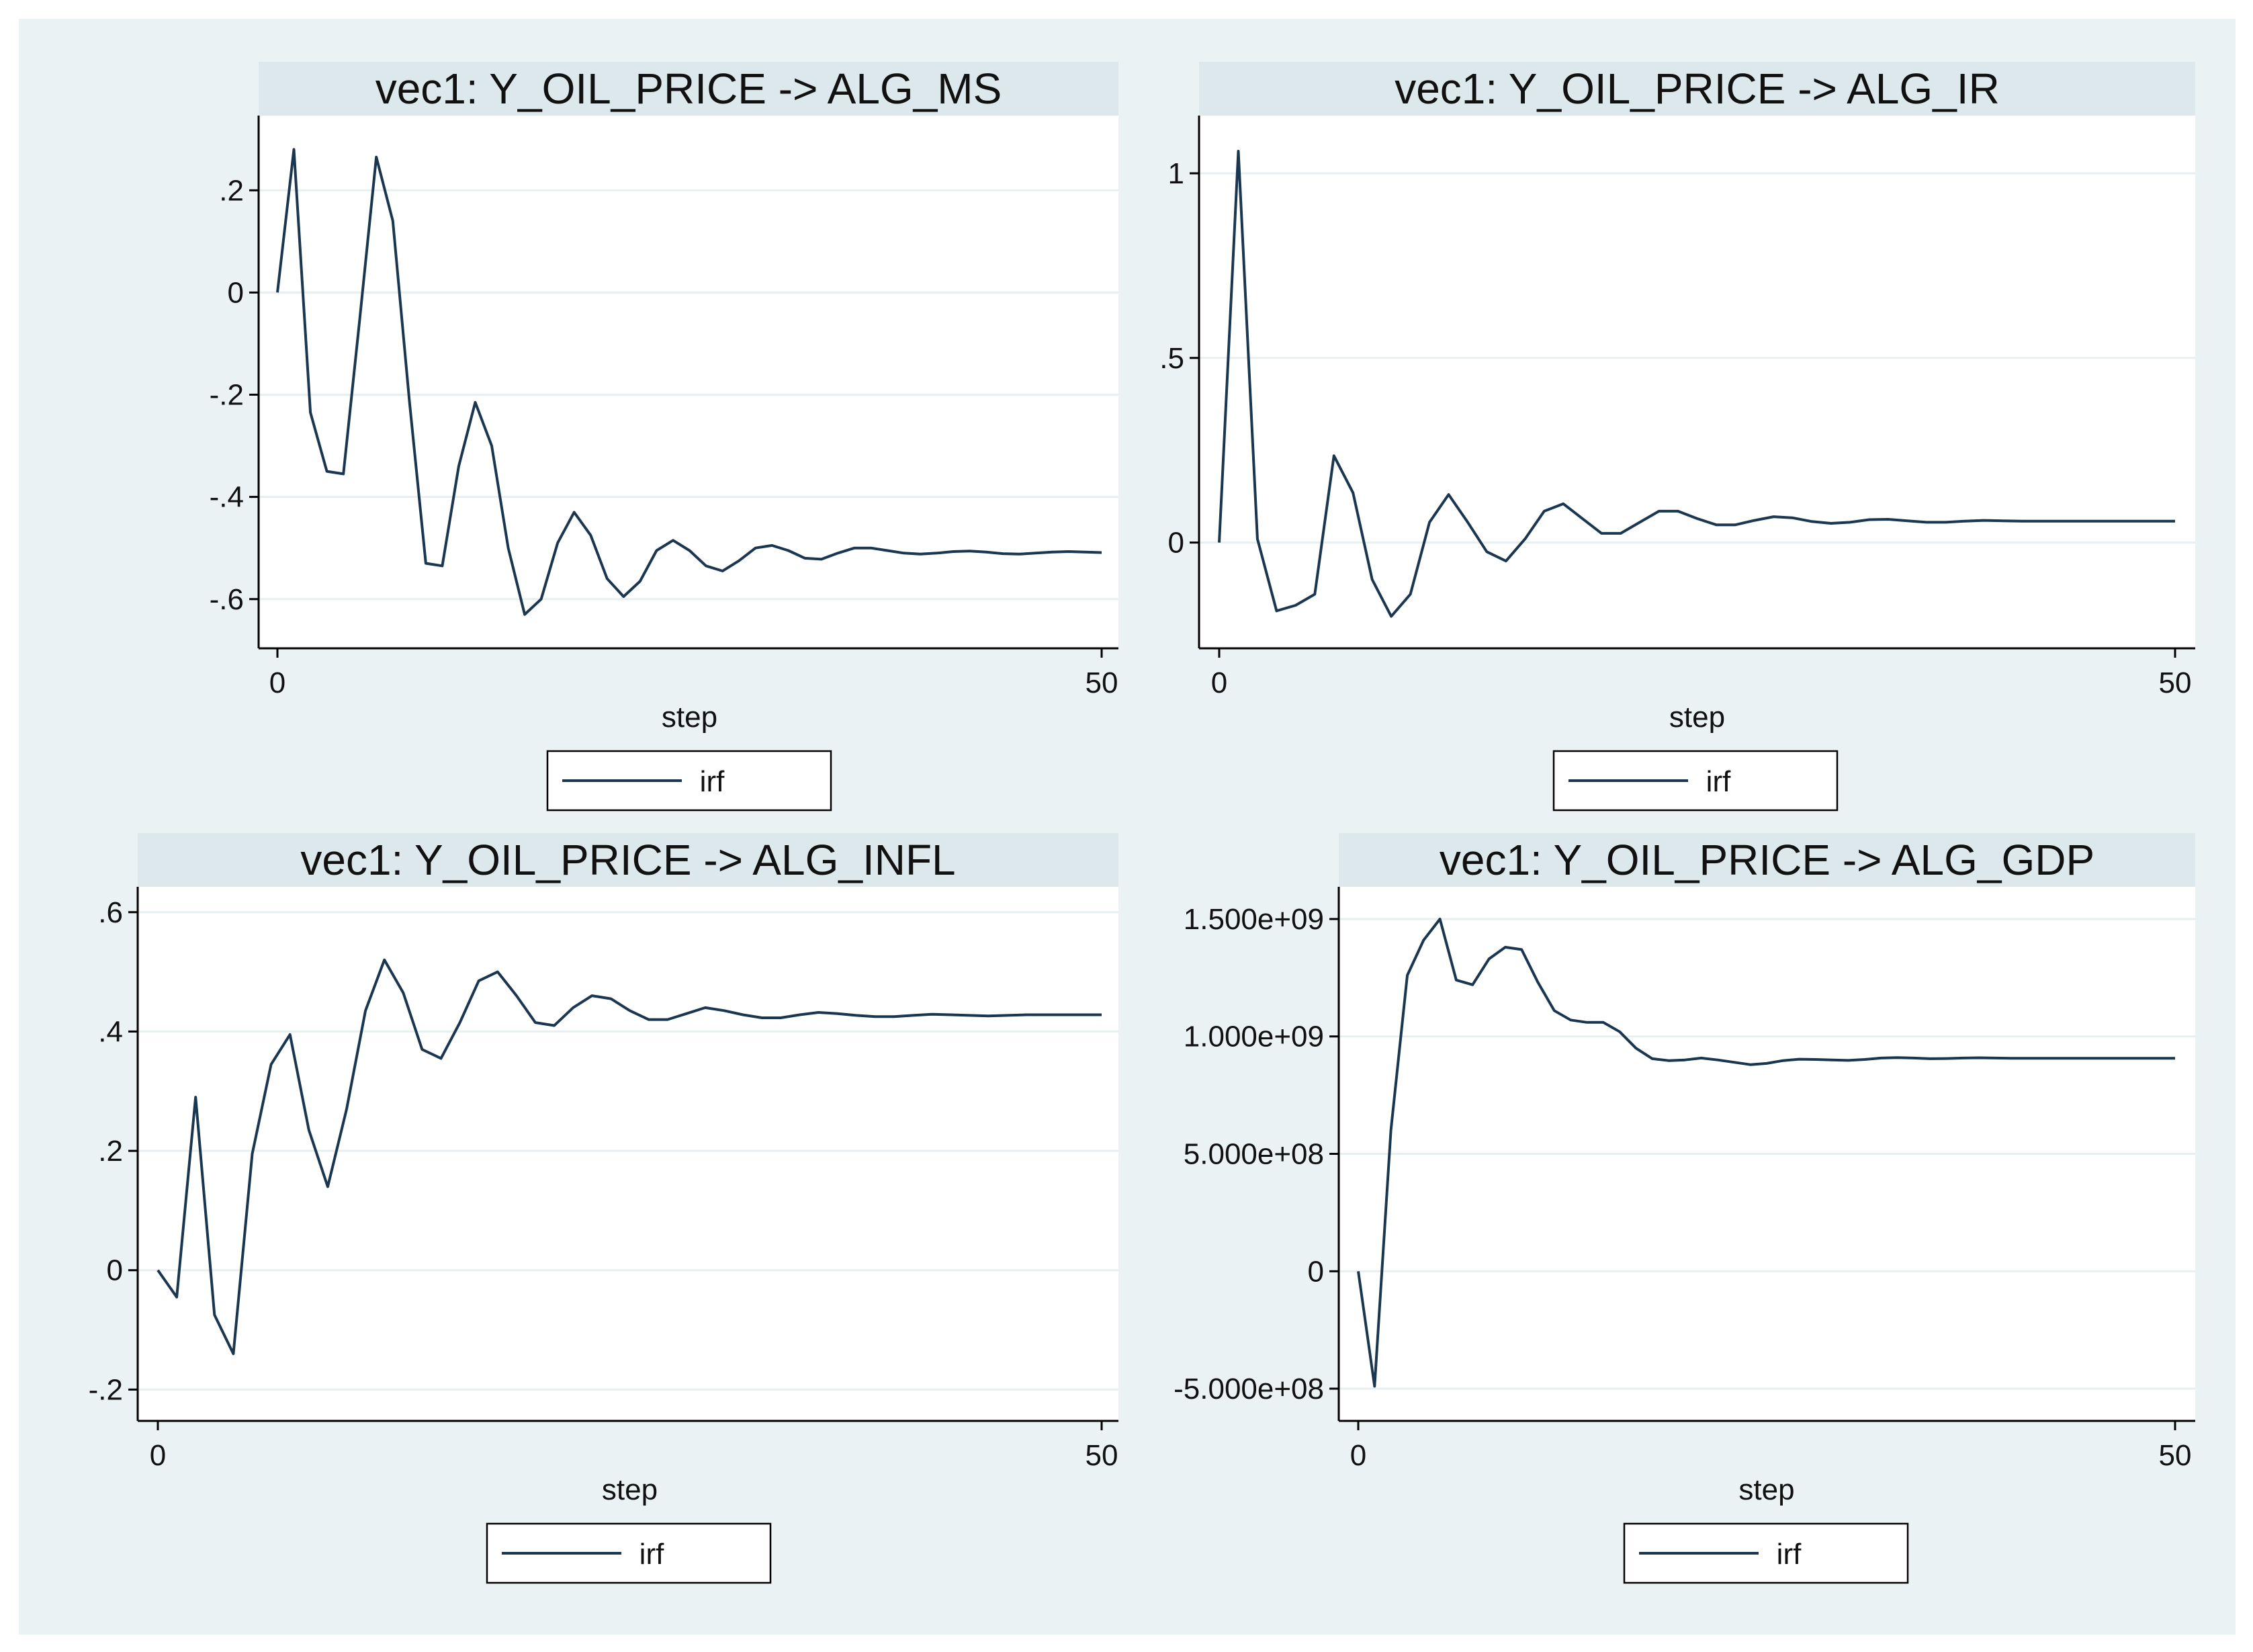  Describe the element at coordinates (111, 1031) in the screenshot. I see `y-tick-label: .4` at that location.